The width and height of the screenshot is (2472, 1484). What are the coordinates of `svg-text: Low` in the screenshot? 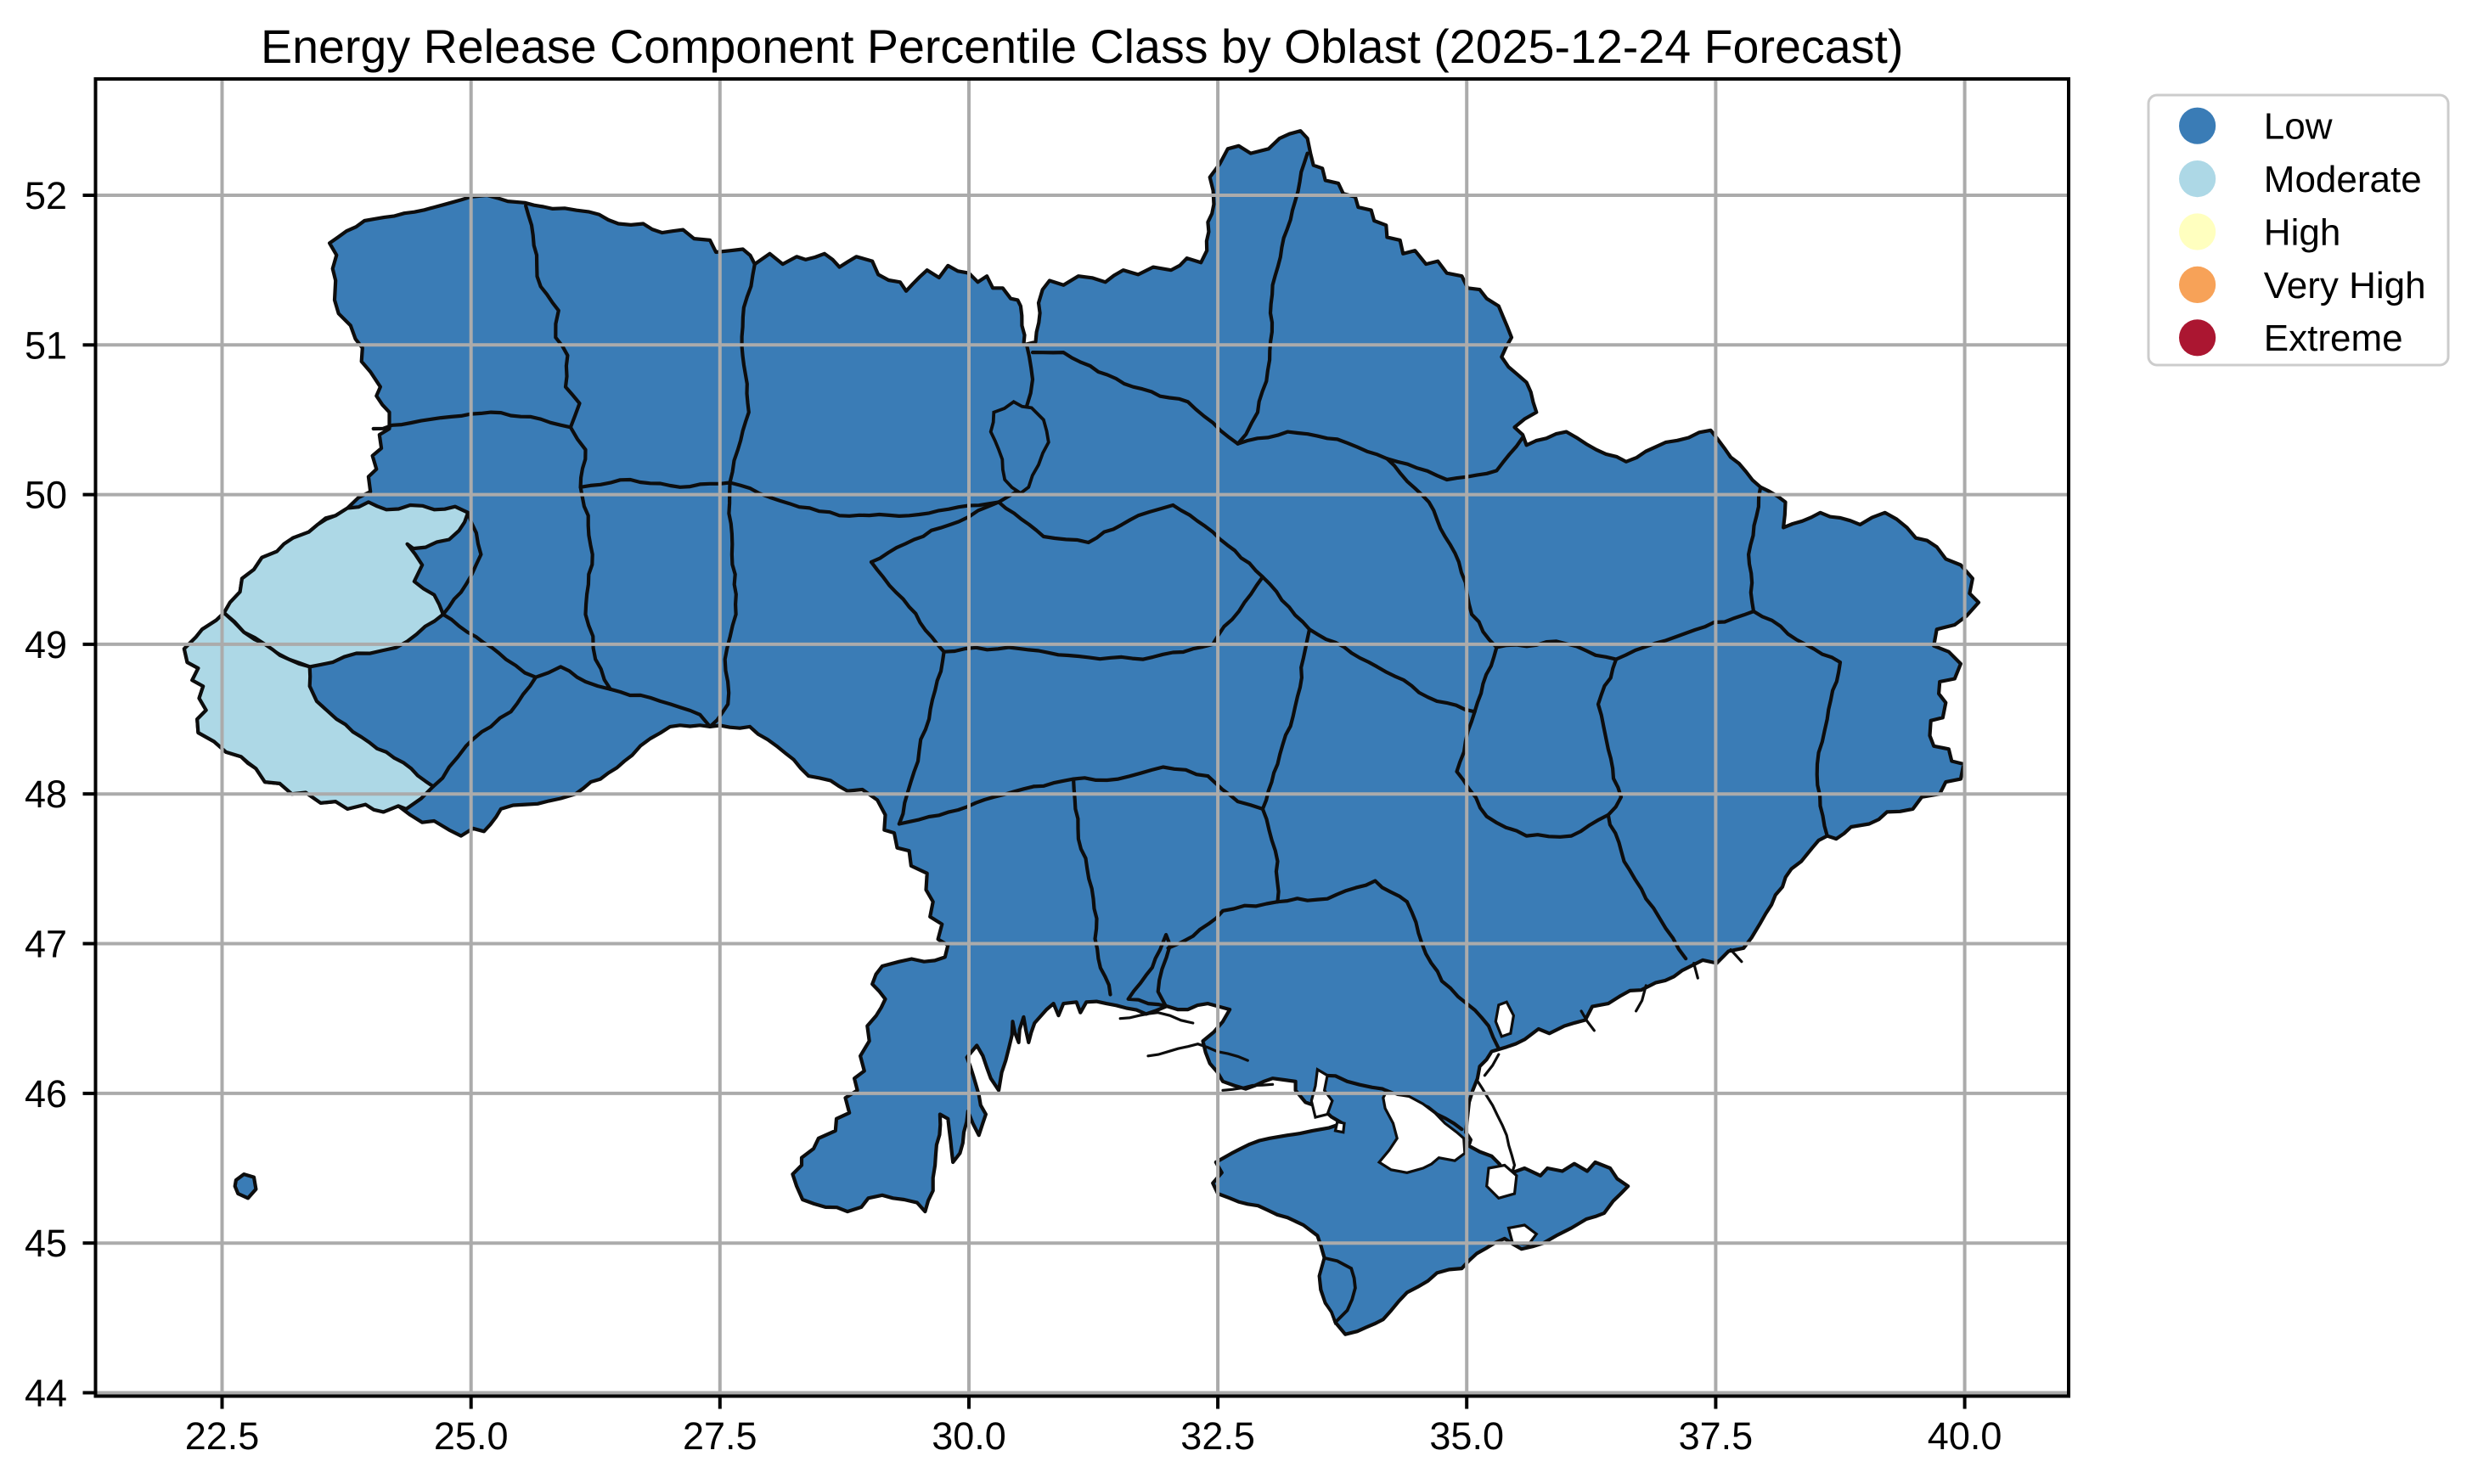 It's located at (2298, 127).